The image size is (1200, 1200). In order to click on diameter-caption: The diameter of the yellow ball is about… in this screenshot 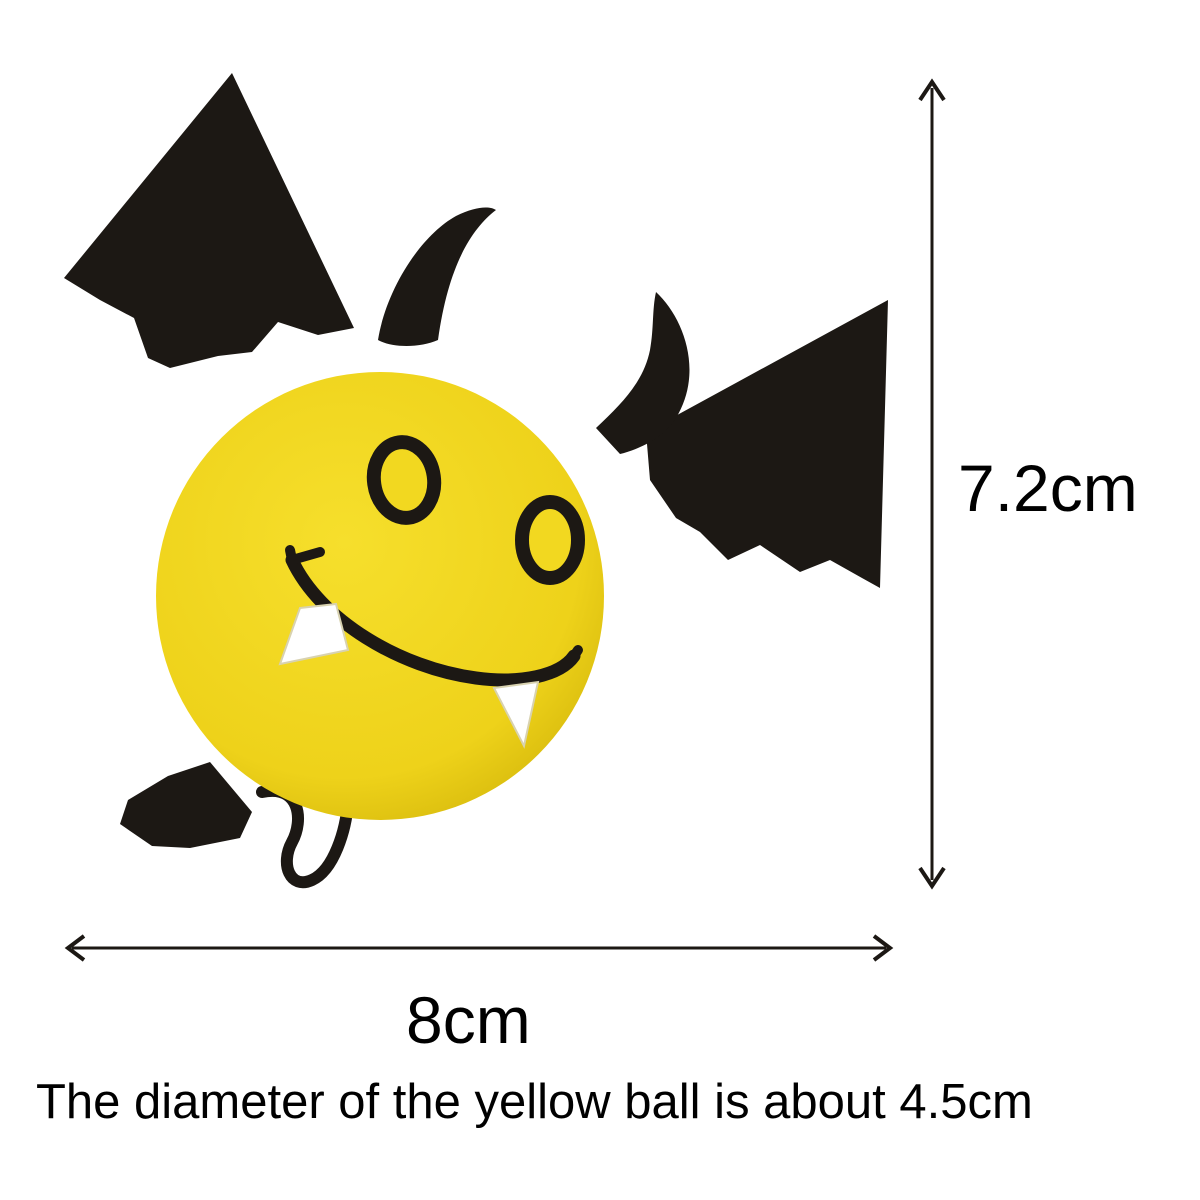, I will do `click(534, 1102)`.